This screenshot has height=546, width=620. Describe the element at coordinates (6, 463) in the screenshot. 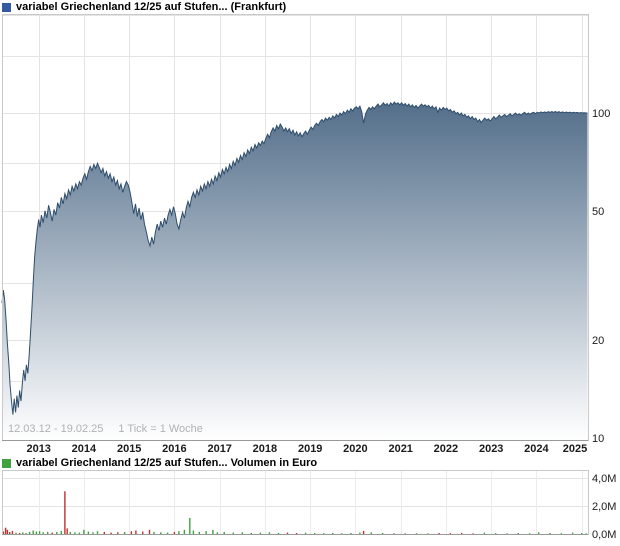

I see `volume-series-marker-icon` at that location.